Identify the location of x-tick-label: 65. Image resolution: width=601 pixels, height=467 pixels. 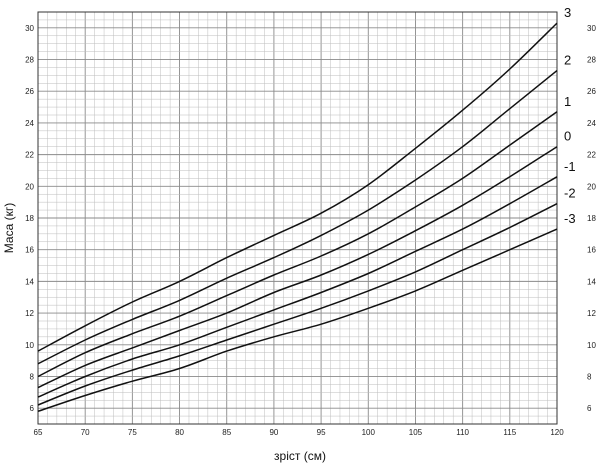
(38, 432).